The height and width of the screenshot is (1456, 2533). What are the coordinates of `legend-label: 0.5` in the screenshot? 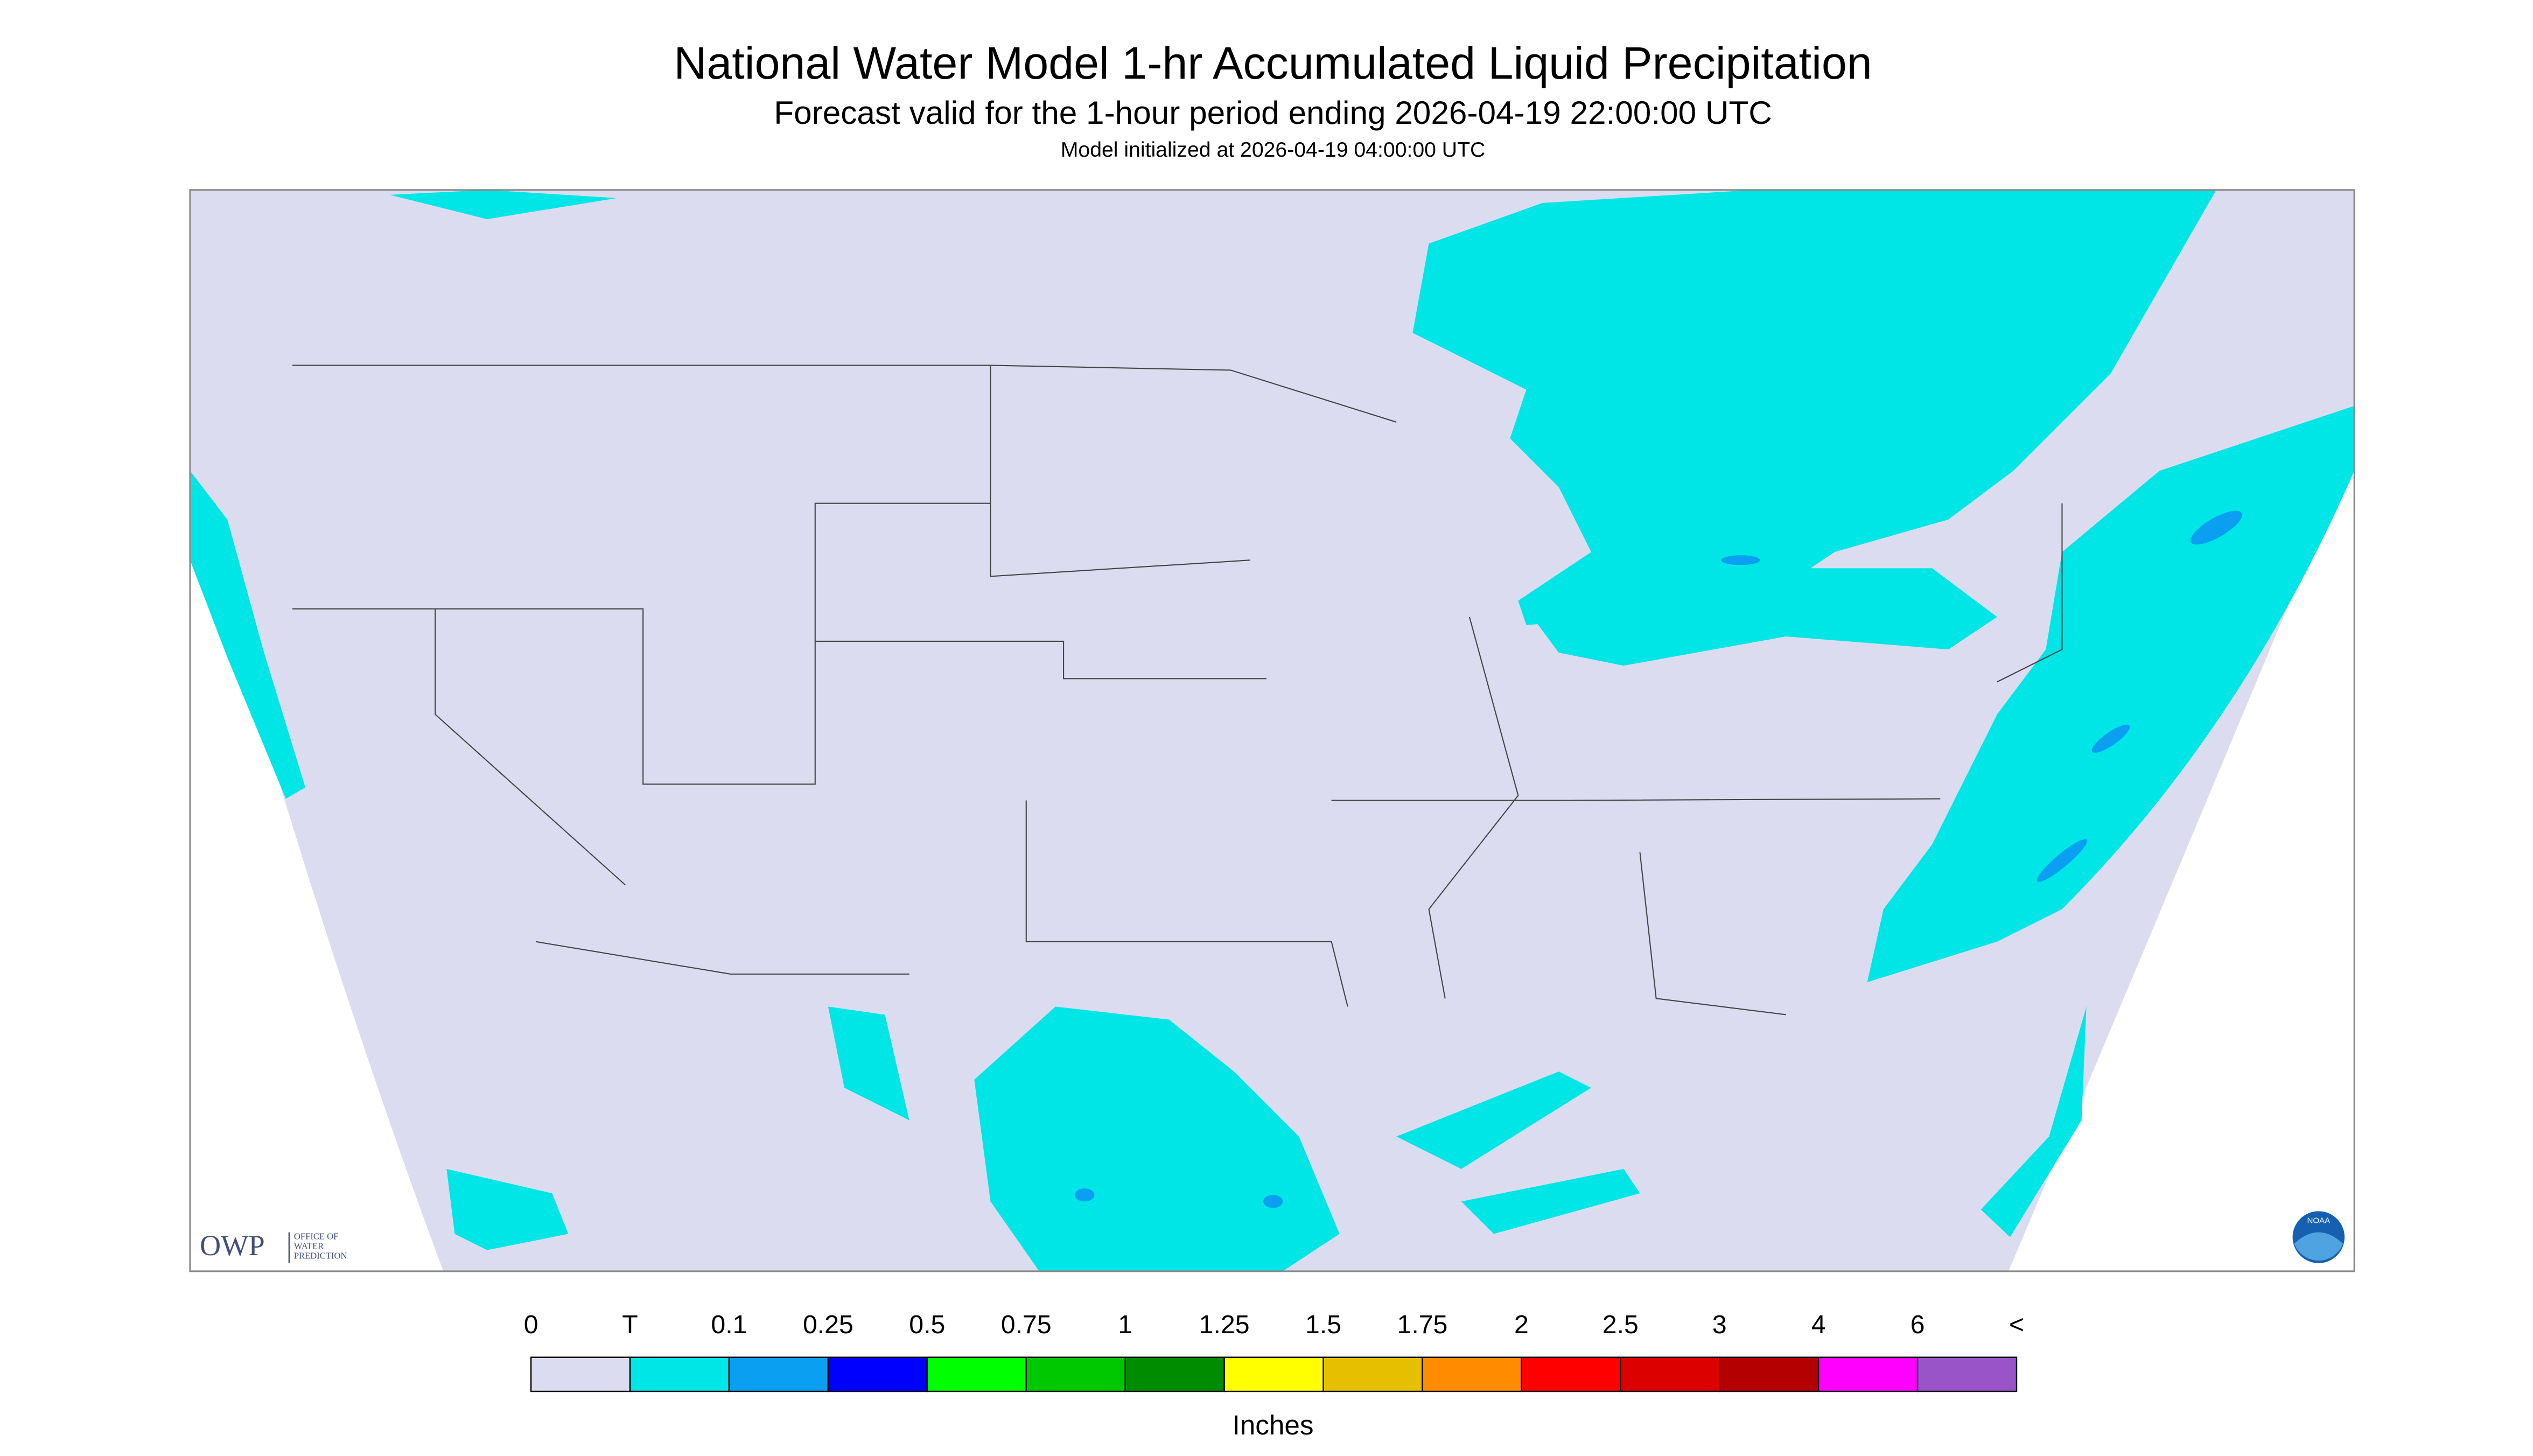 It's located at (927, 1324).